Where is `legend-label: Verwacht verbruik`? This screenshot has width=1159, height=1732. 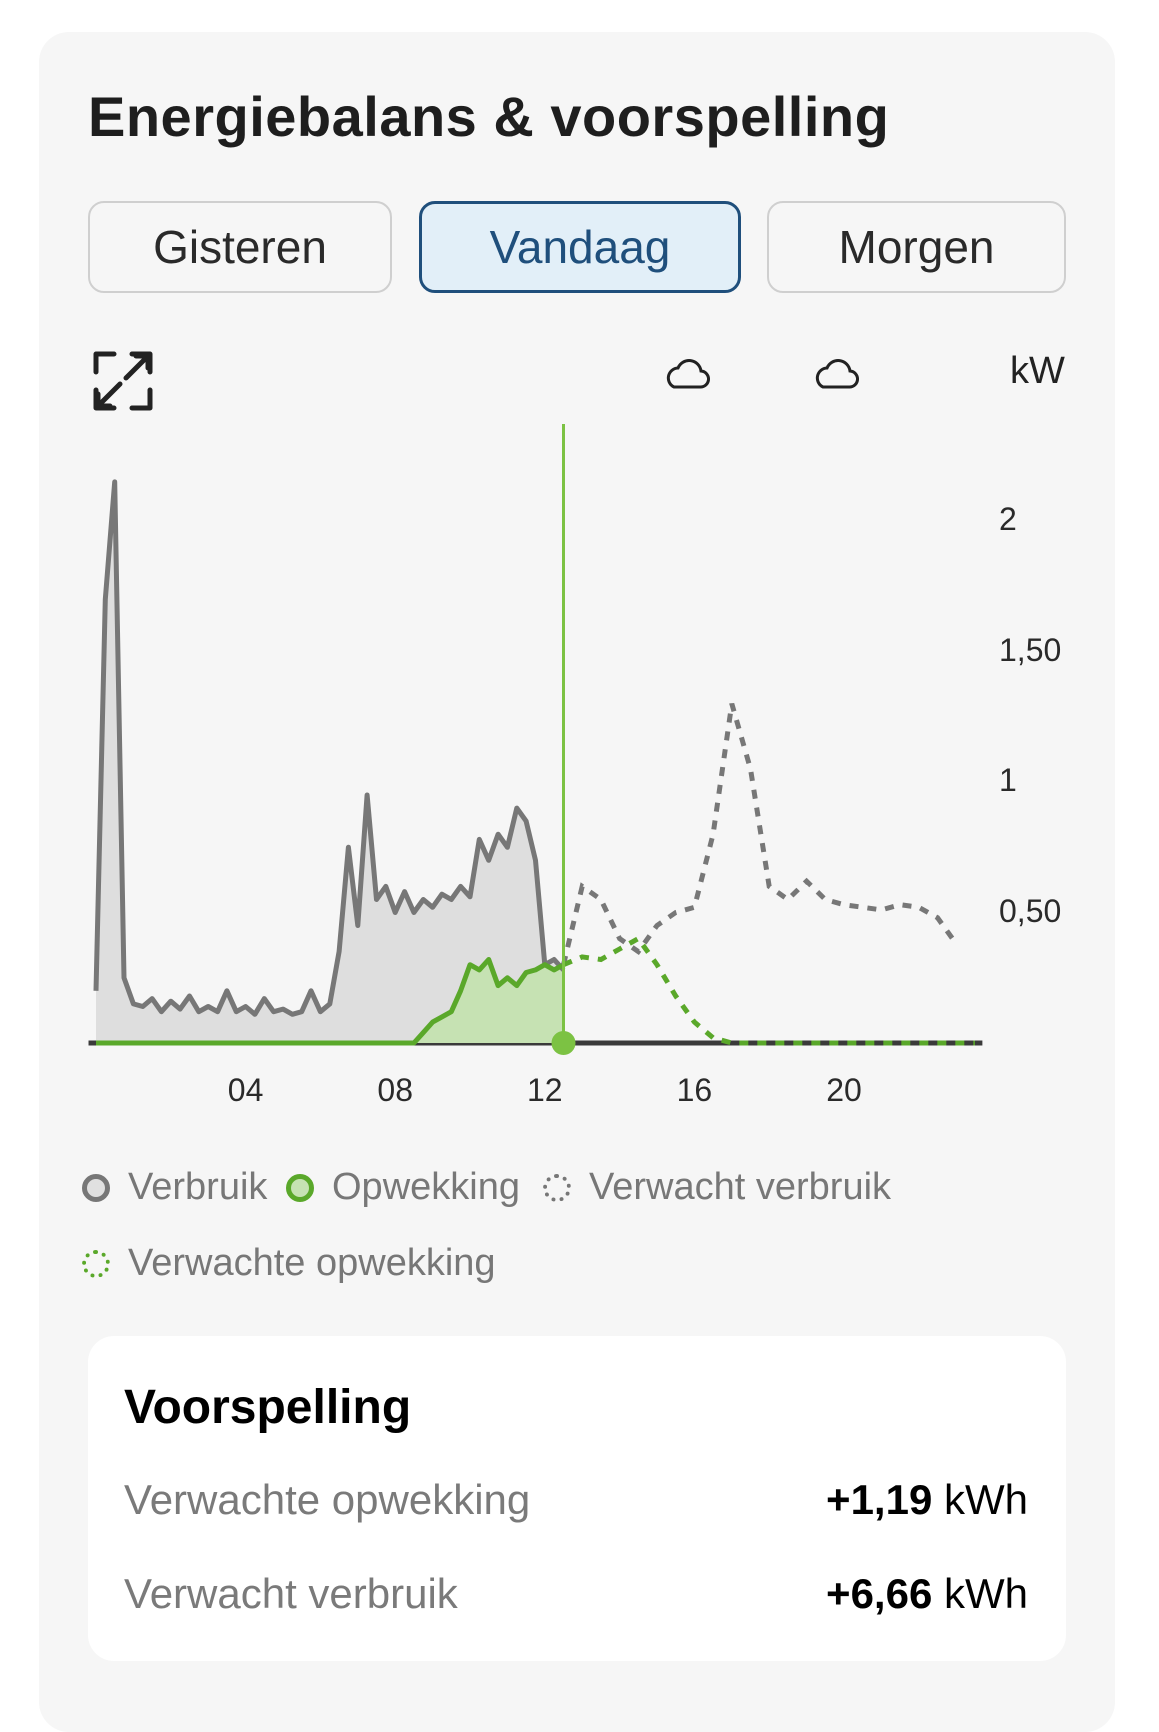
legend-label: Verwacht verbruik is located at coordinates (740, 1187).